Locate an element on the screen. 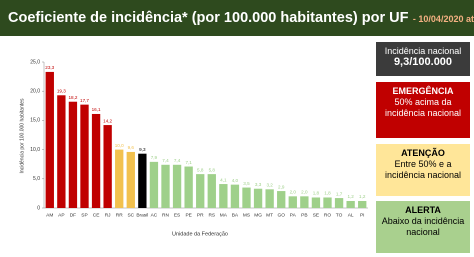 This screenshot has height=257, width=474. value-label: 2,9 is located at coordinates (281, 186).